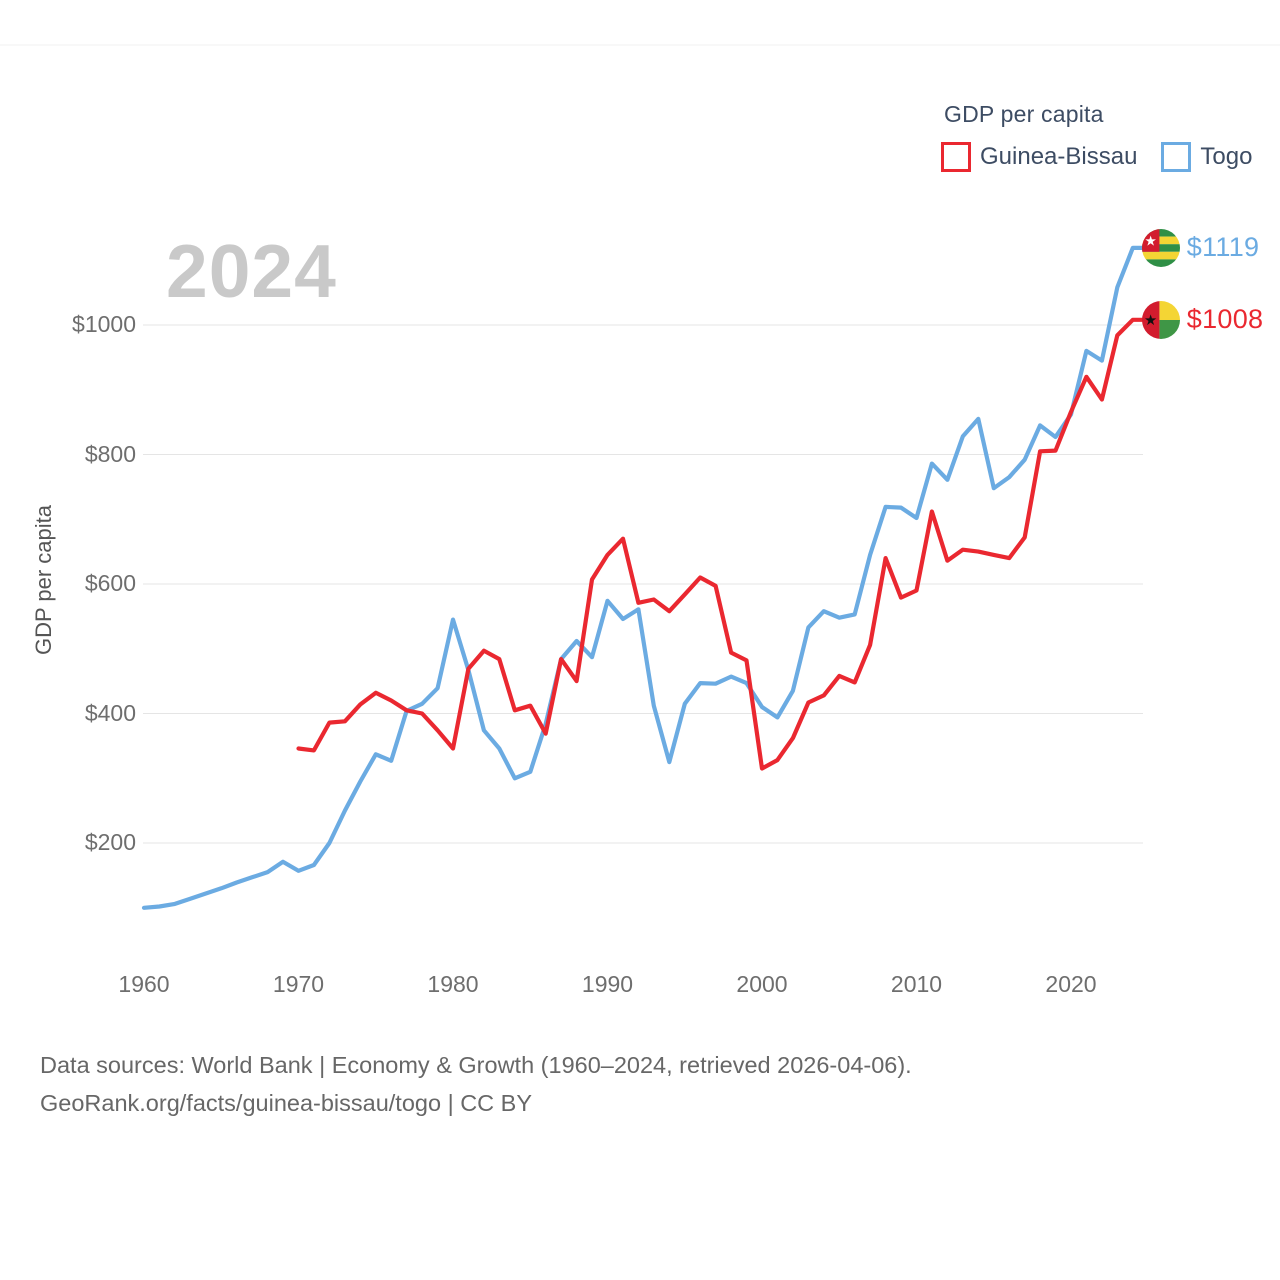 The image size is (1280, 1280). I want to click on legend-label-guinea-bissau: Guinea-Bissau, so click(1059, 156).